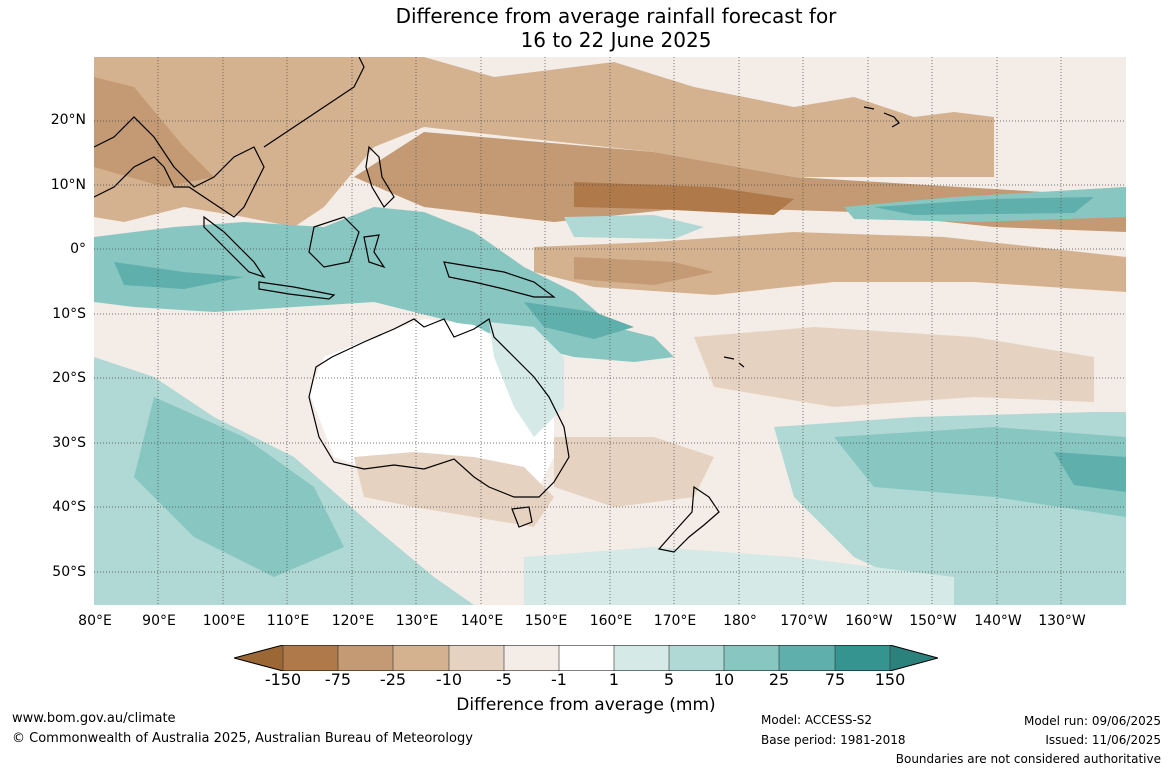  What do you see at coordinates (393, 679) in the screenshot?
I see `legend-tick-label: -25` at bounding box center [393, 679].